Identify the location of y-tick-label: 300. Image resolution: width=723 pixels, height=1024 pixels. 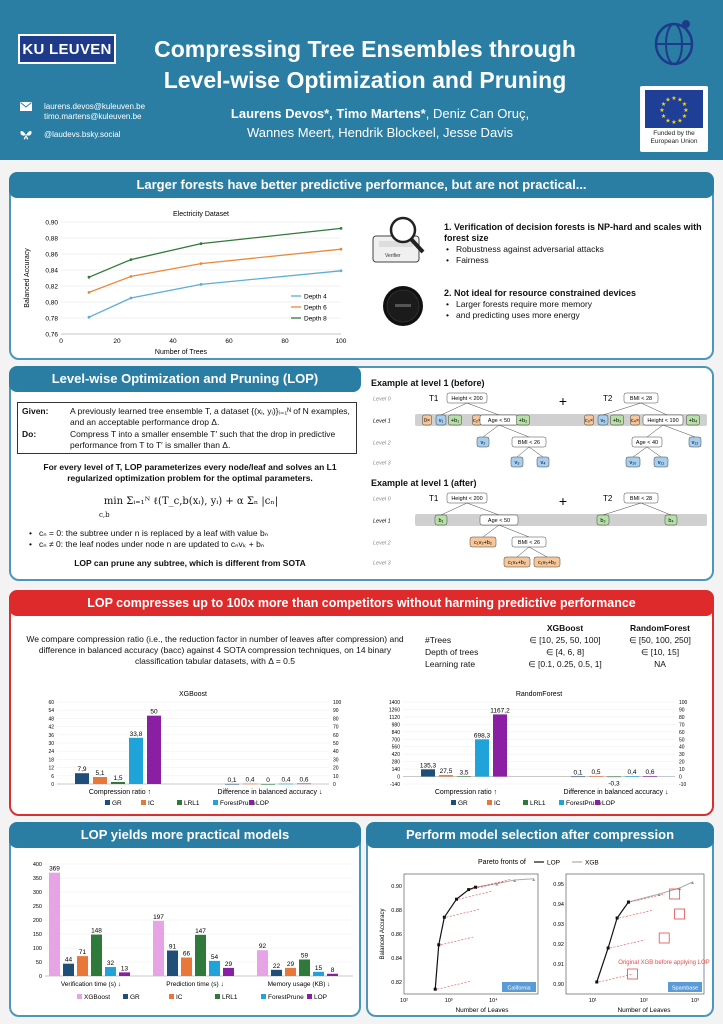
(37, 893).